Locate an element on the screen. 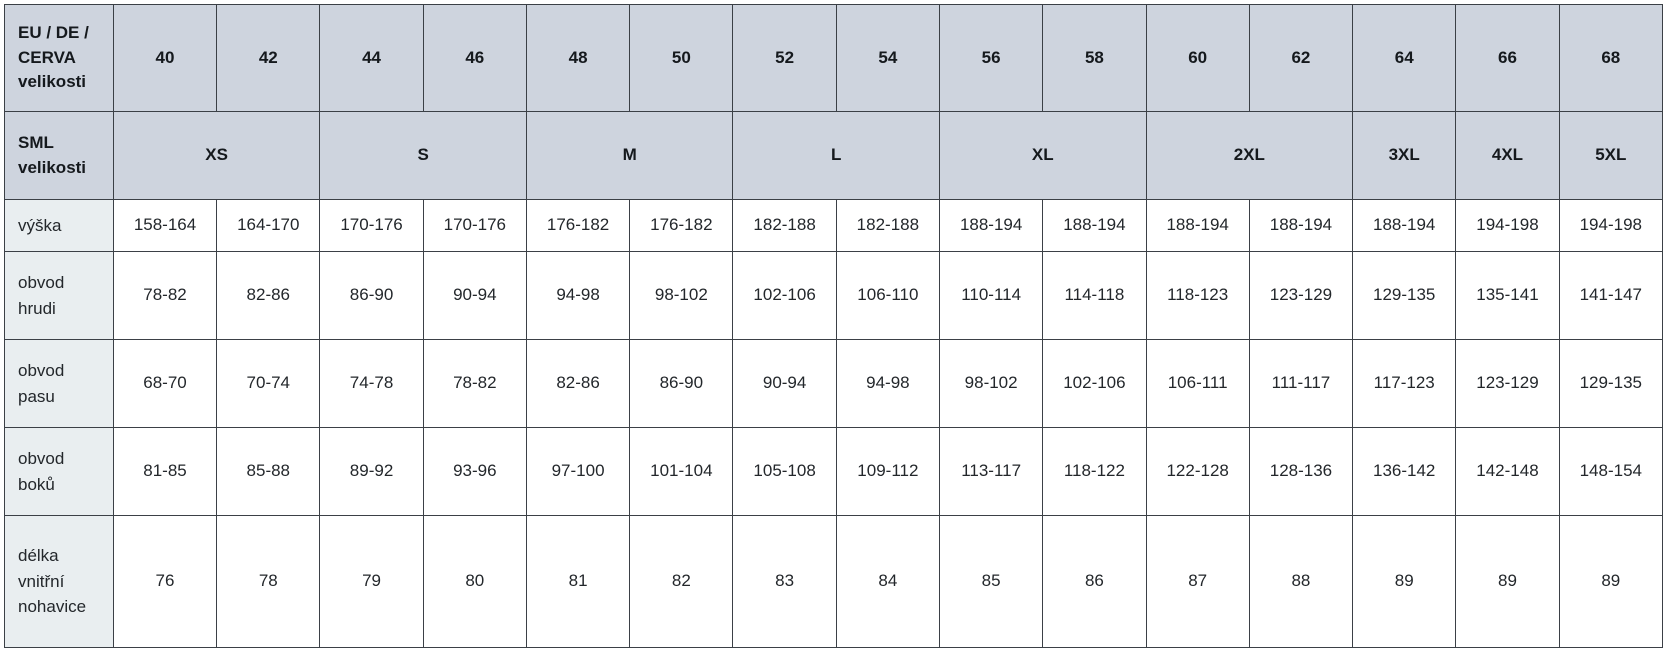 The image size is (1668, 671). header-cell-eu-size: 66 is located at coordinates (1507, 58).